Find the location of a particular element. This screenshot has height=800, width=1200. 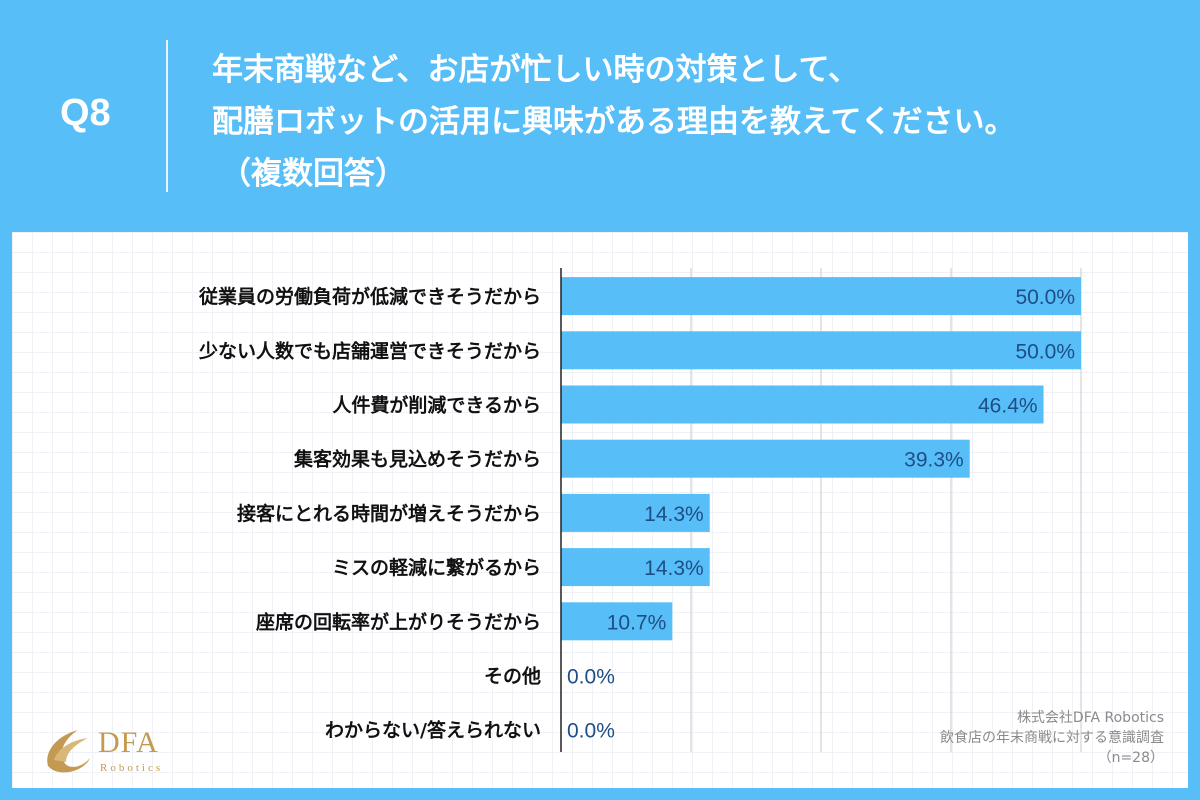

source-survey: 飲食店の年末商戦に対する意識調査 is located at coordinates (1052, 738).